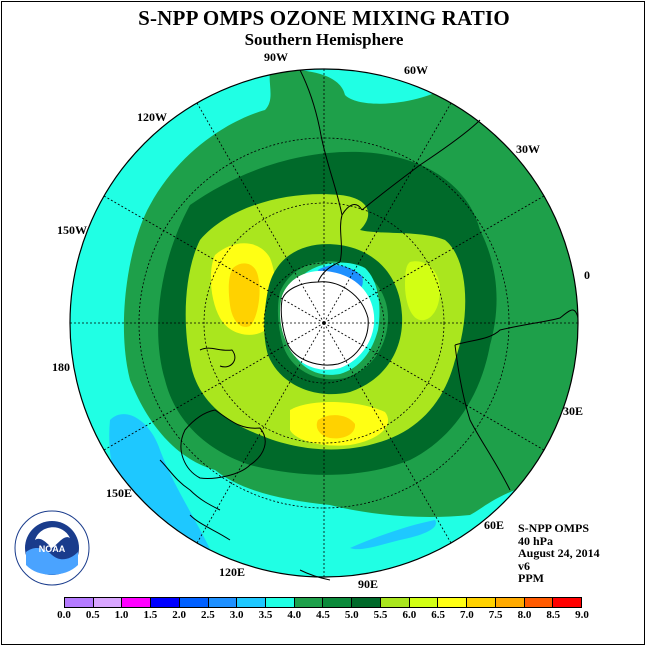 This screenshot has width=648, height=648. I want to click on lon-label-30e: 30E, so click(573, 411).